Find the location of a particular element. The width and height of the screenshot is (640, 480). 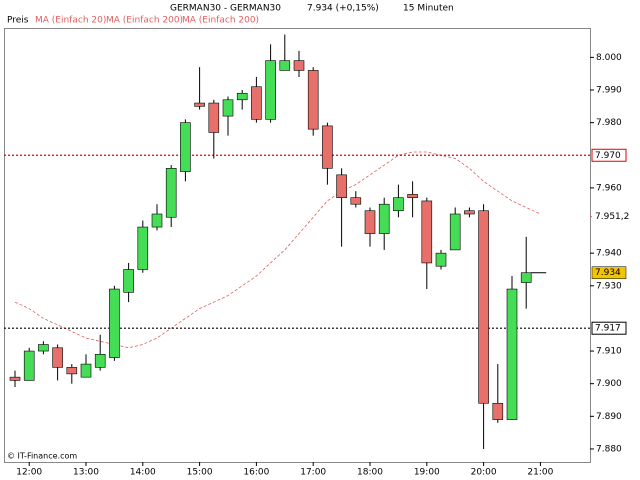

y-tick-label: 7.930 is located at coordinates (609, 286).